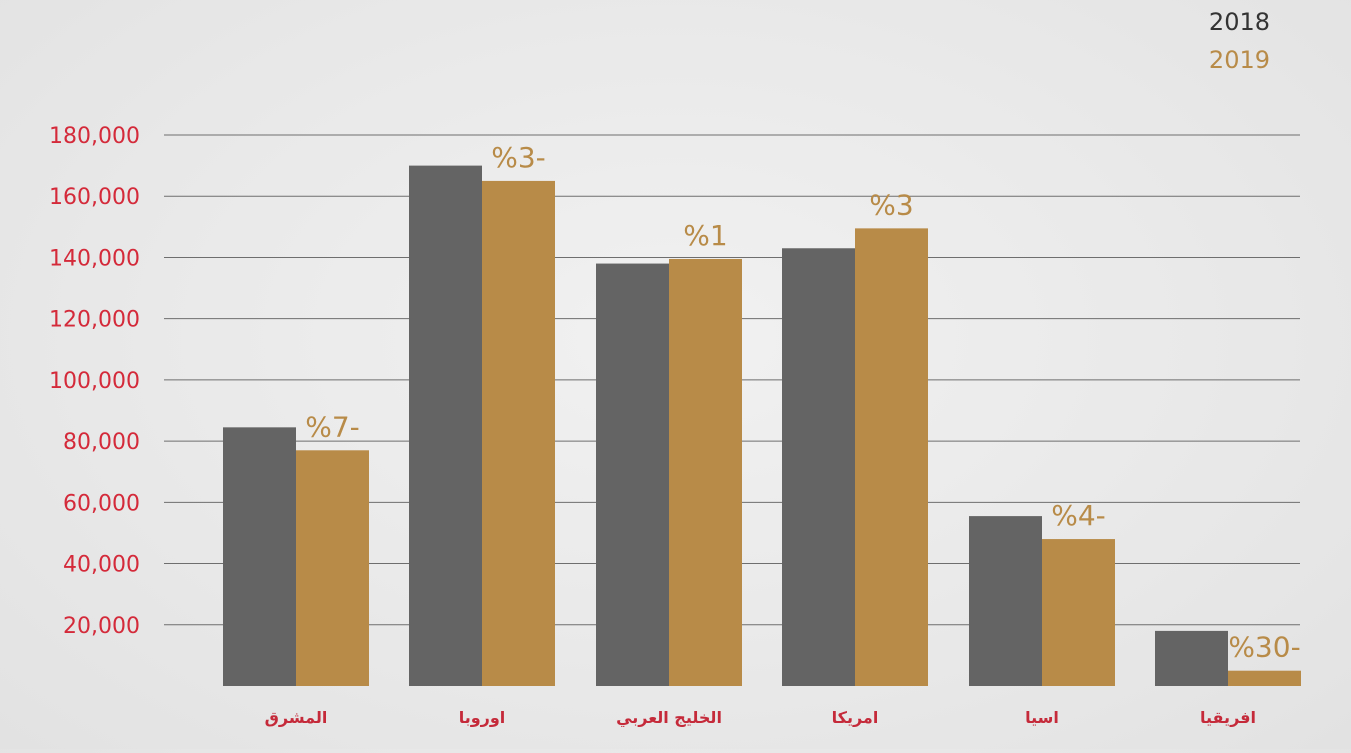 The width and height of the screenshot is (1351, 753). What do you see at coordinates (1239, 41) in the screenshot?
I see `legend: 2018 2019` at bounding box center [1239, 41].